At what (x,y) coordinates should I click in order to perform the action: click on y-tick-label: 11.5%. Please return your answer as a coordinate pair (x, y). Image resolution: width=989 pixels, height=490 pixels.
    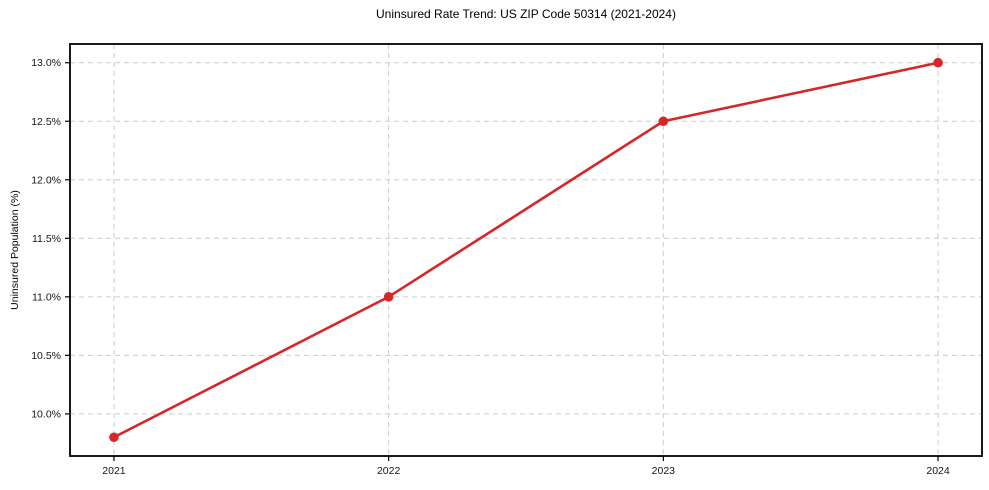
    Looking at the image, I should click on (46, 239).